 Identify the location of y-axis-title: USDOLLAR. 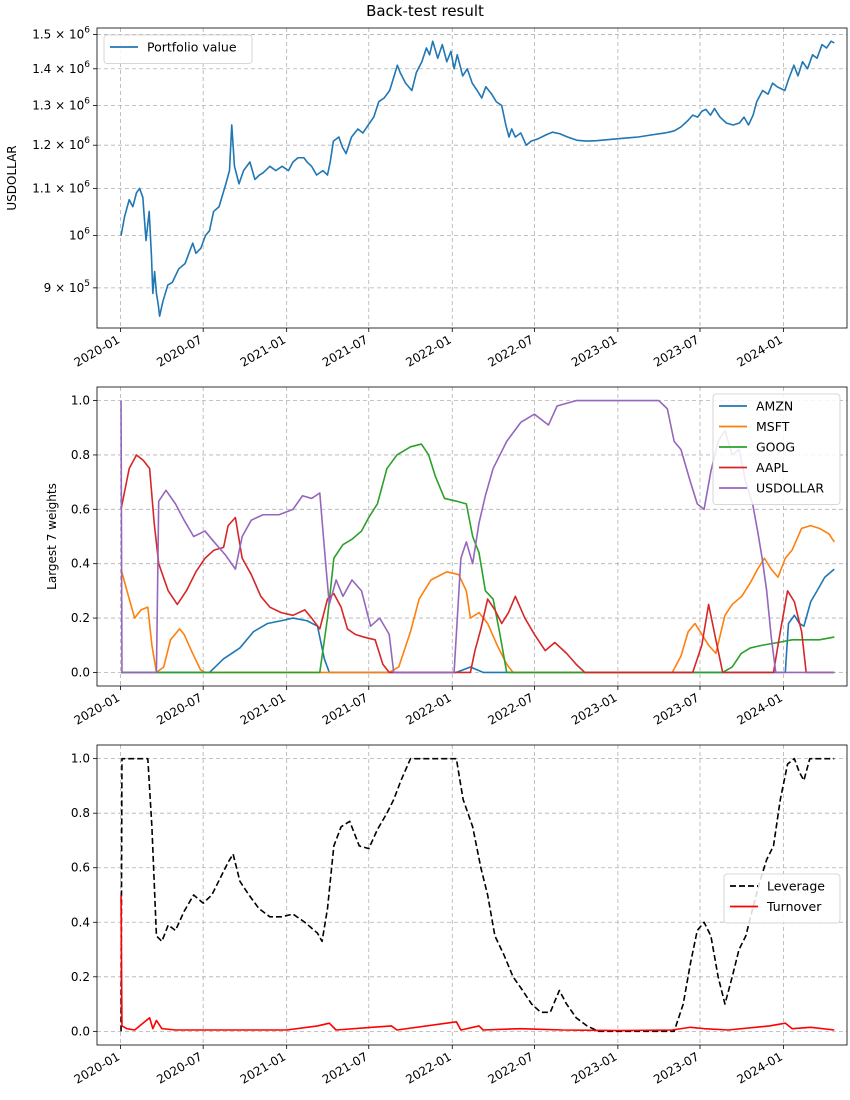
(12, 177).